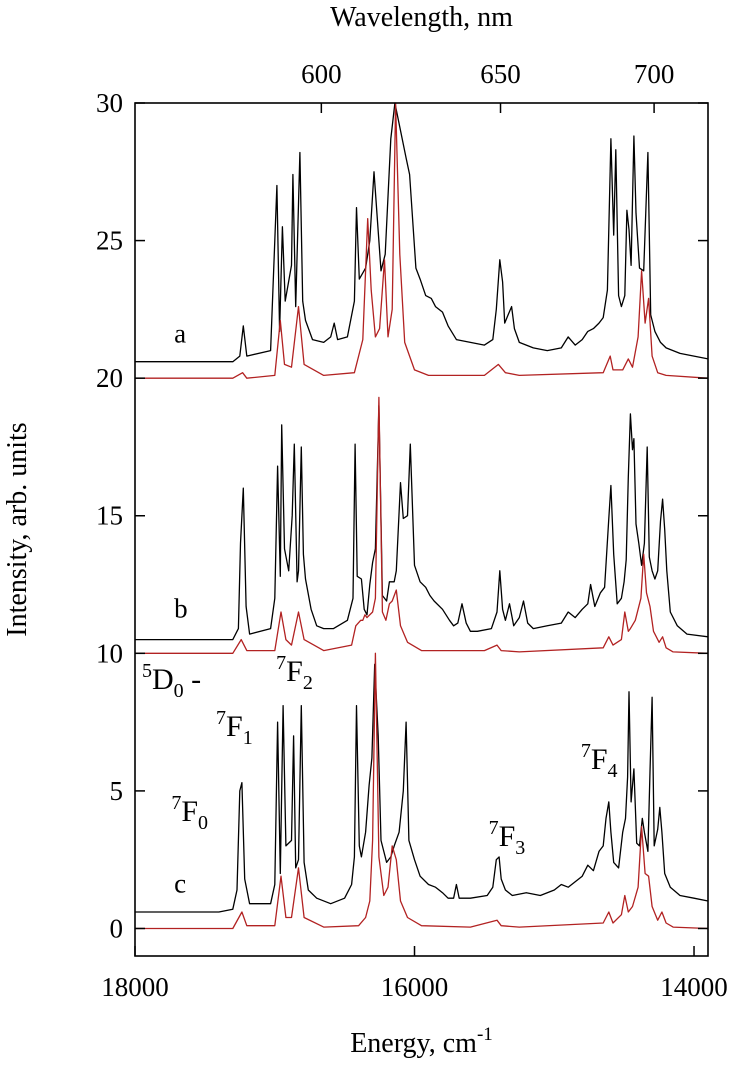  I want to click on y-tick-label: 20, so click(109, 378).